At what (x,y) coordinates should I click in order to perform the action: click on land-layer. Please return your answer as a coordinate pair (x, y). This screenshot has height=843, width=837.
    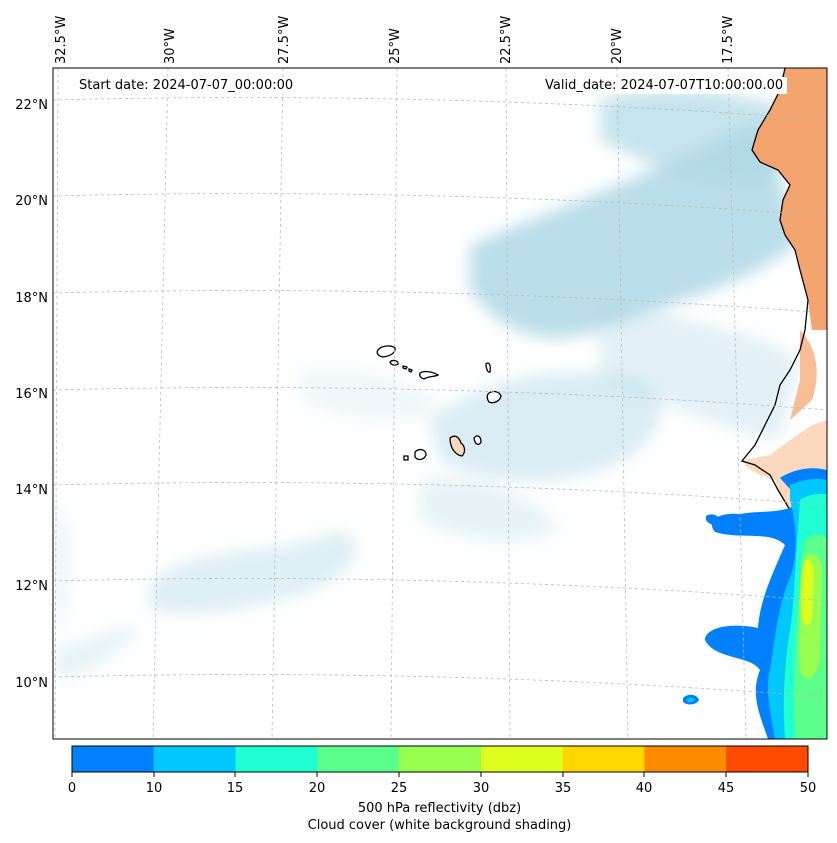
    Looking at the image, I should click on (783, 403).